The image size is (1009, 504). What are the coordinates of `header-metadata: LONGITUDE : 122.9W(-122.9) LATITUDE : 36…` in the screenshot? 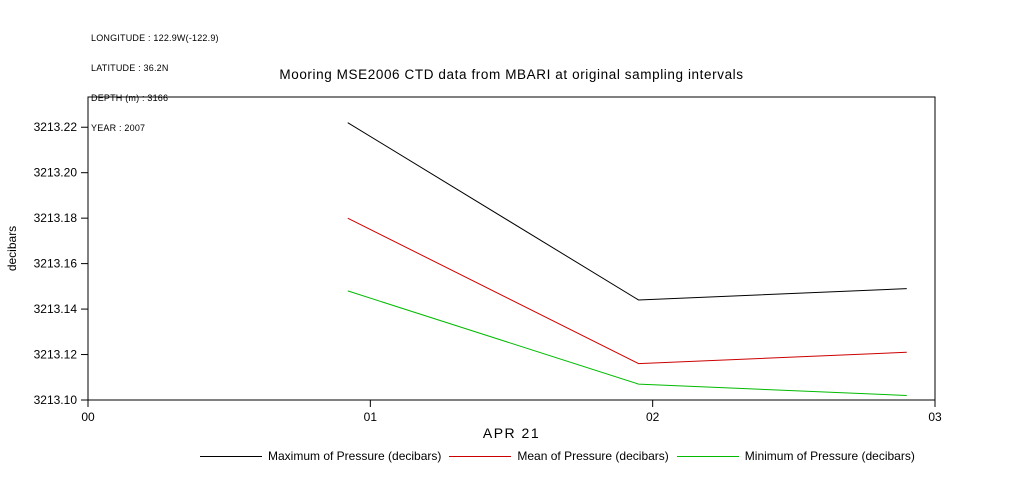 It's located at (155, 78).